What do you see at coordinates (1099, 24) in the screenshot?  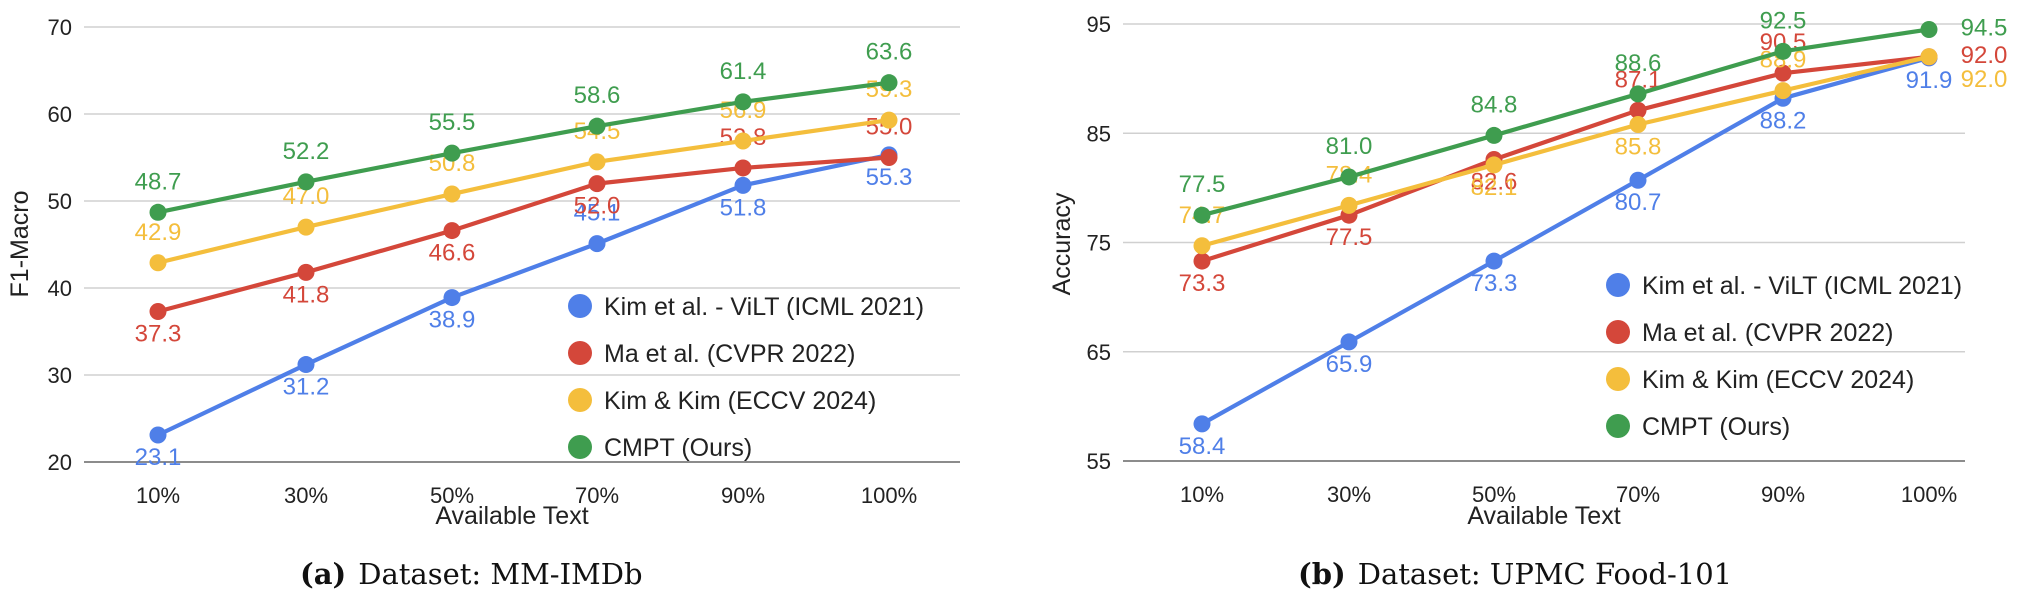 I see `y-tick-label: 95` at bounding box center [1099, 24].